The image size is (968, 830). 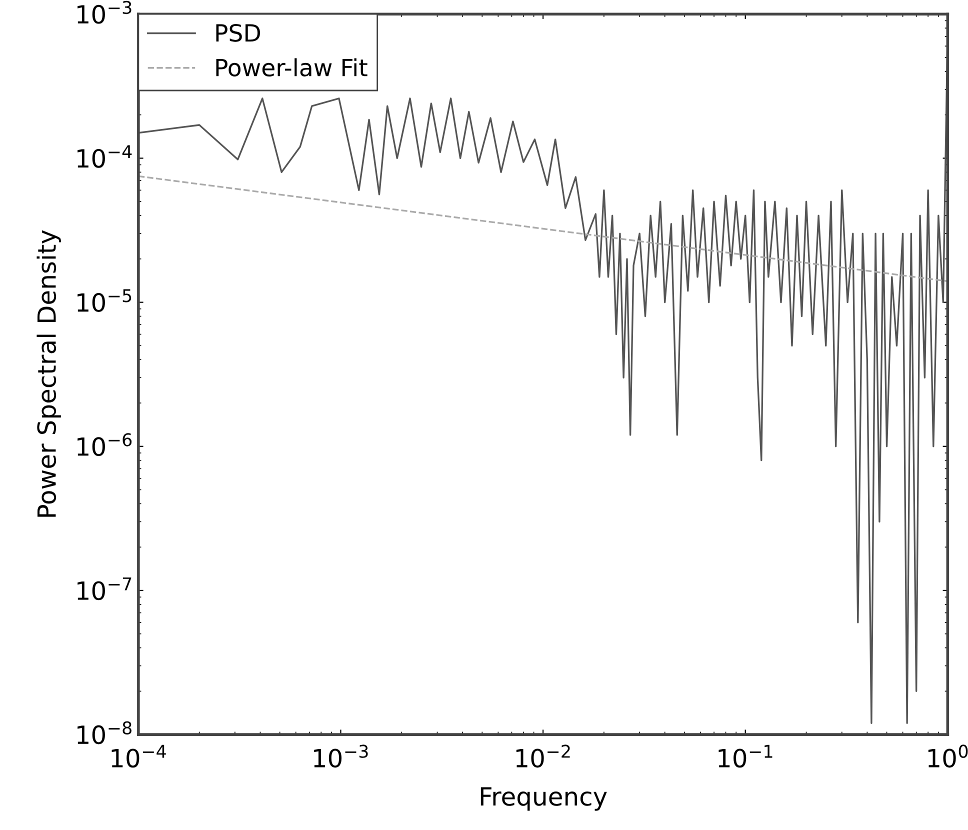 What do you see at coordinates (745, 756) in the screenshot?
I see `x-tick-label: 10$^{−1}$` at bounding box center [745, 756].